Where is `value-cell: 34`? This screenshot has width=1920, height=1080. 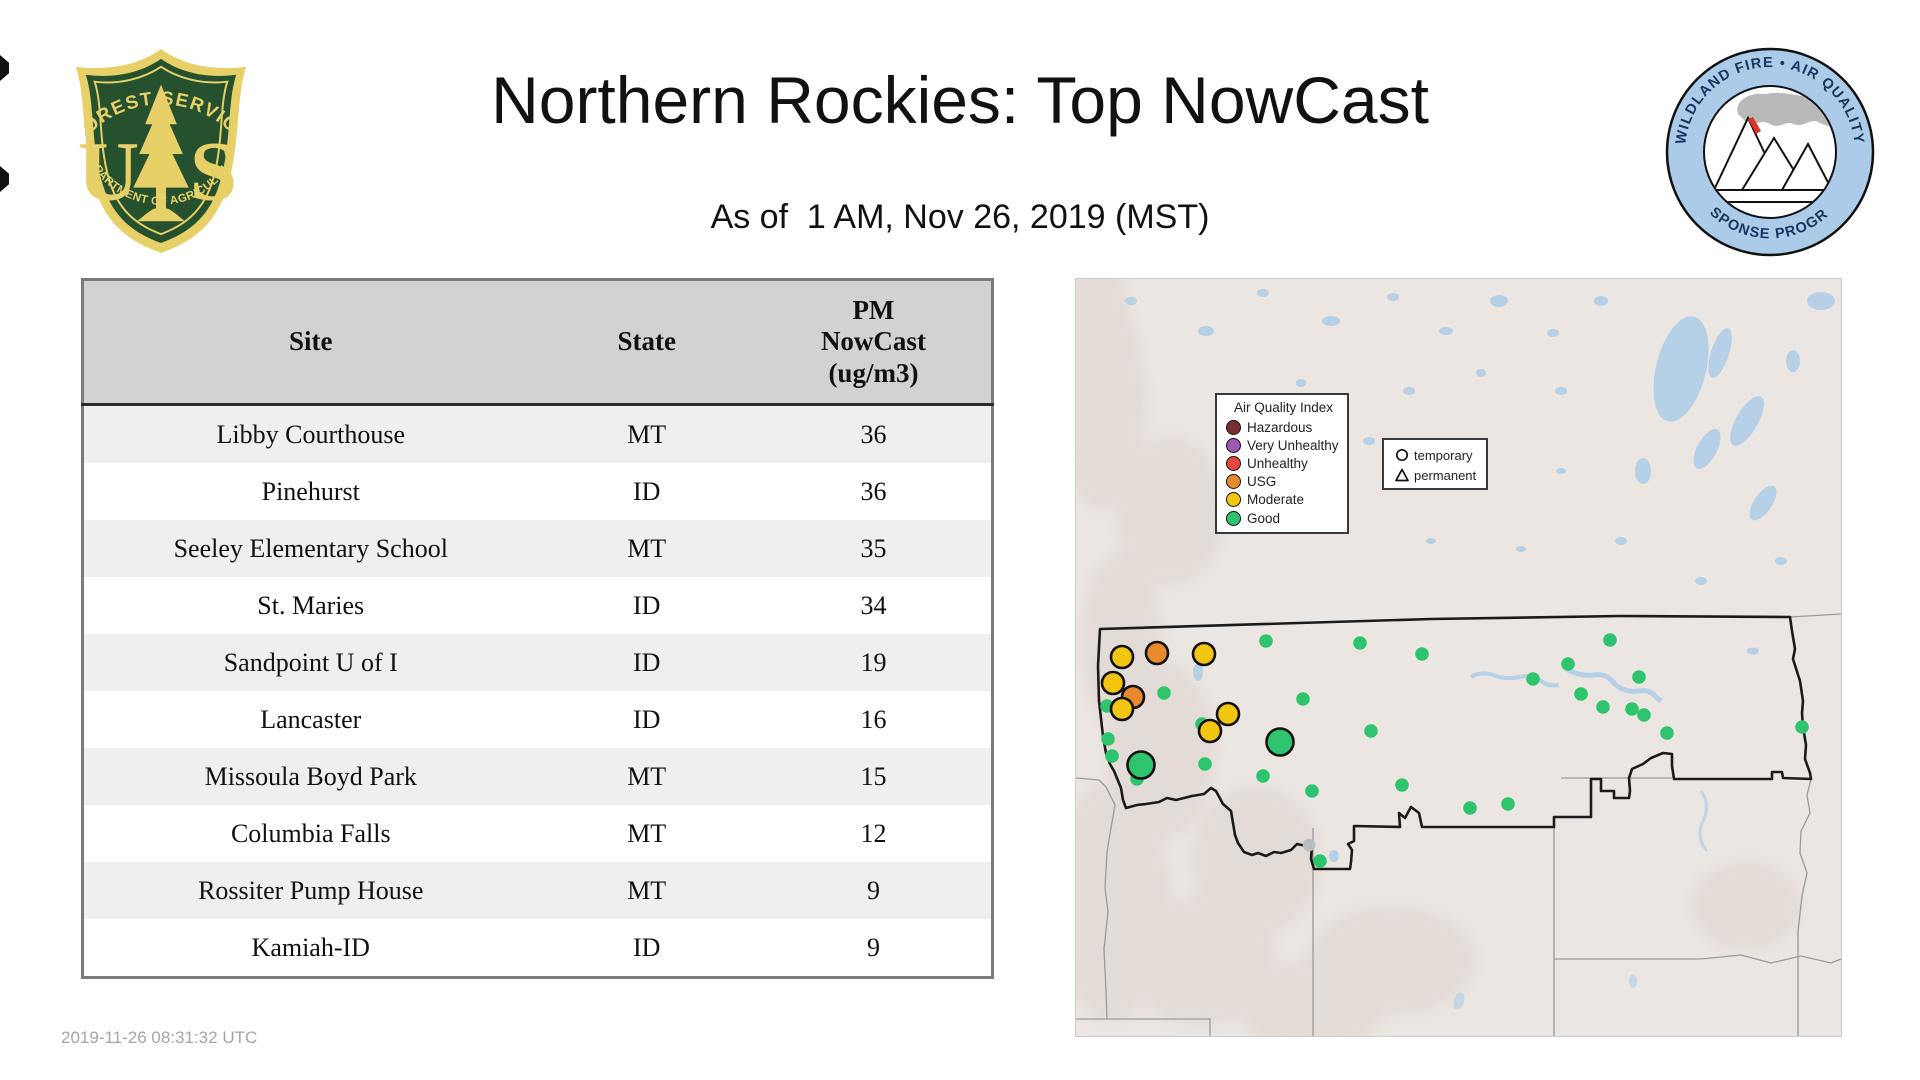 value-cell: 34 is located at coordinates (874, 605).